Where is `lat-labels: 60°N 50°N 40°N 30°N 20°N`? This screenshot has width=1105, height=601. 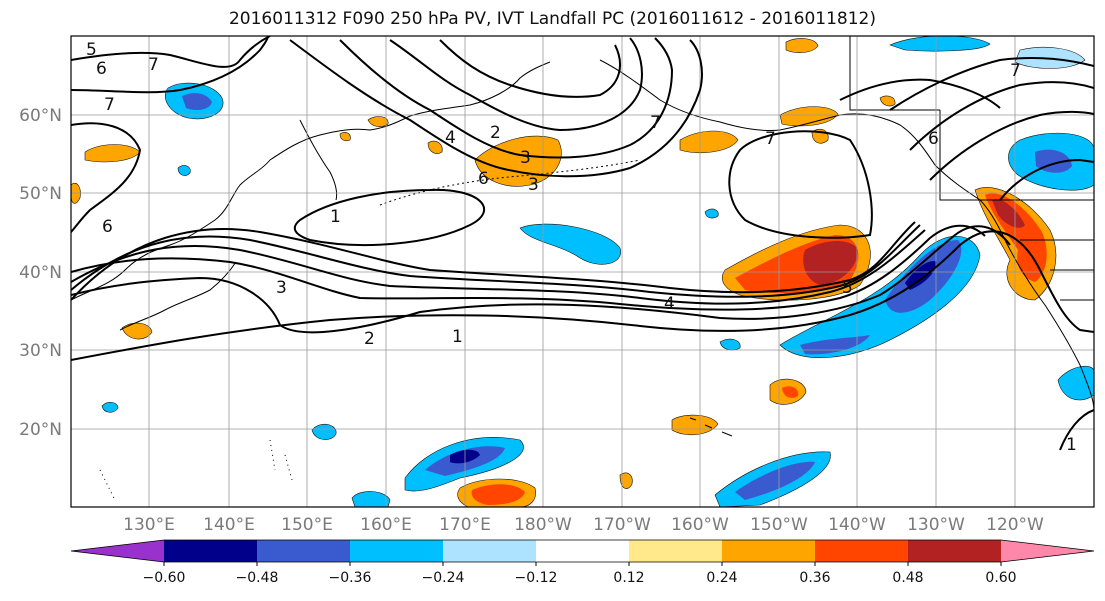
lat-labels: 60°N 50°N 40°N 30°N 20°N is located at coordinates (40, 273).